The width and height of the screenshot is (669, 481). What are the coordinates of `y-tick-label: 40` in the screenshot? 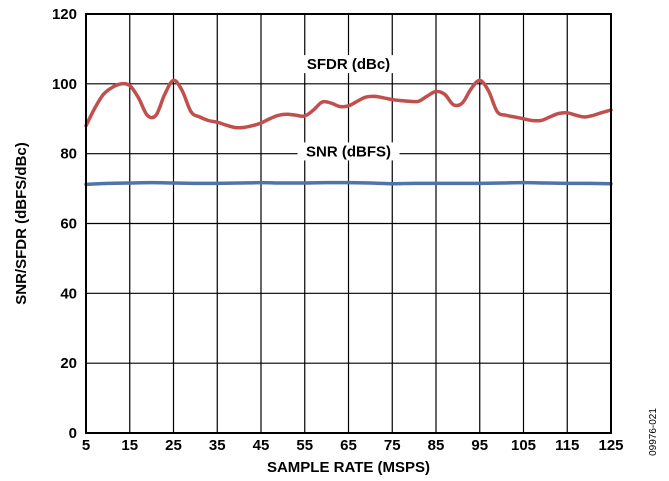 It's located at (68, 293).